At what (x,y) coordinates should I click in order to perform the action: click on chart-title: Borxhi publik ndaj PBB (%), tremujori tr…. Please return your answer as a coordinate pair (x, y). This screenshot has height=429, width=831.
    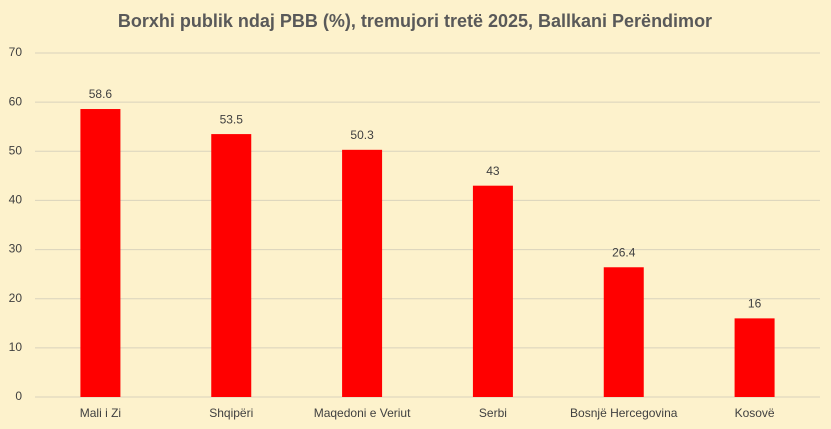
    Looking at the image, I should click on (415, 21).